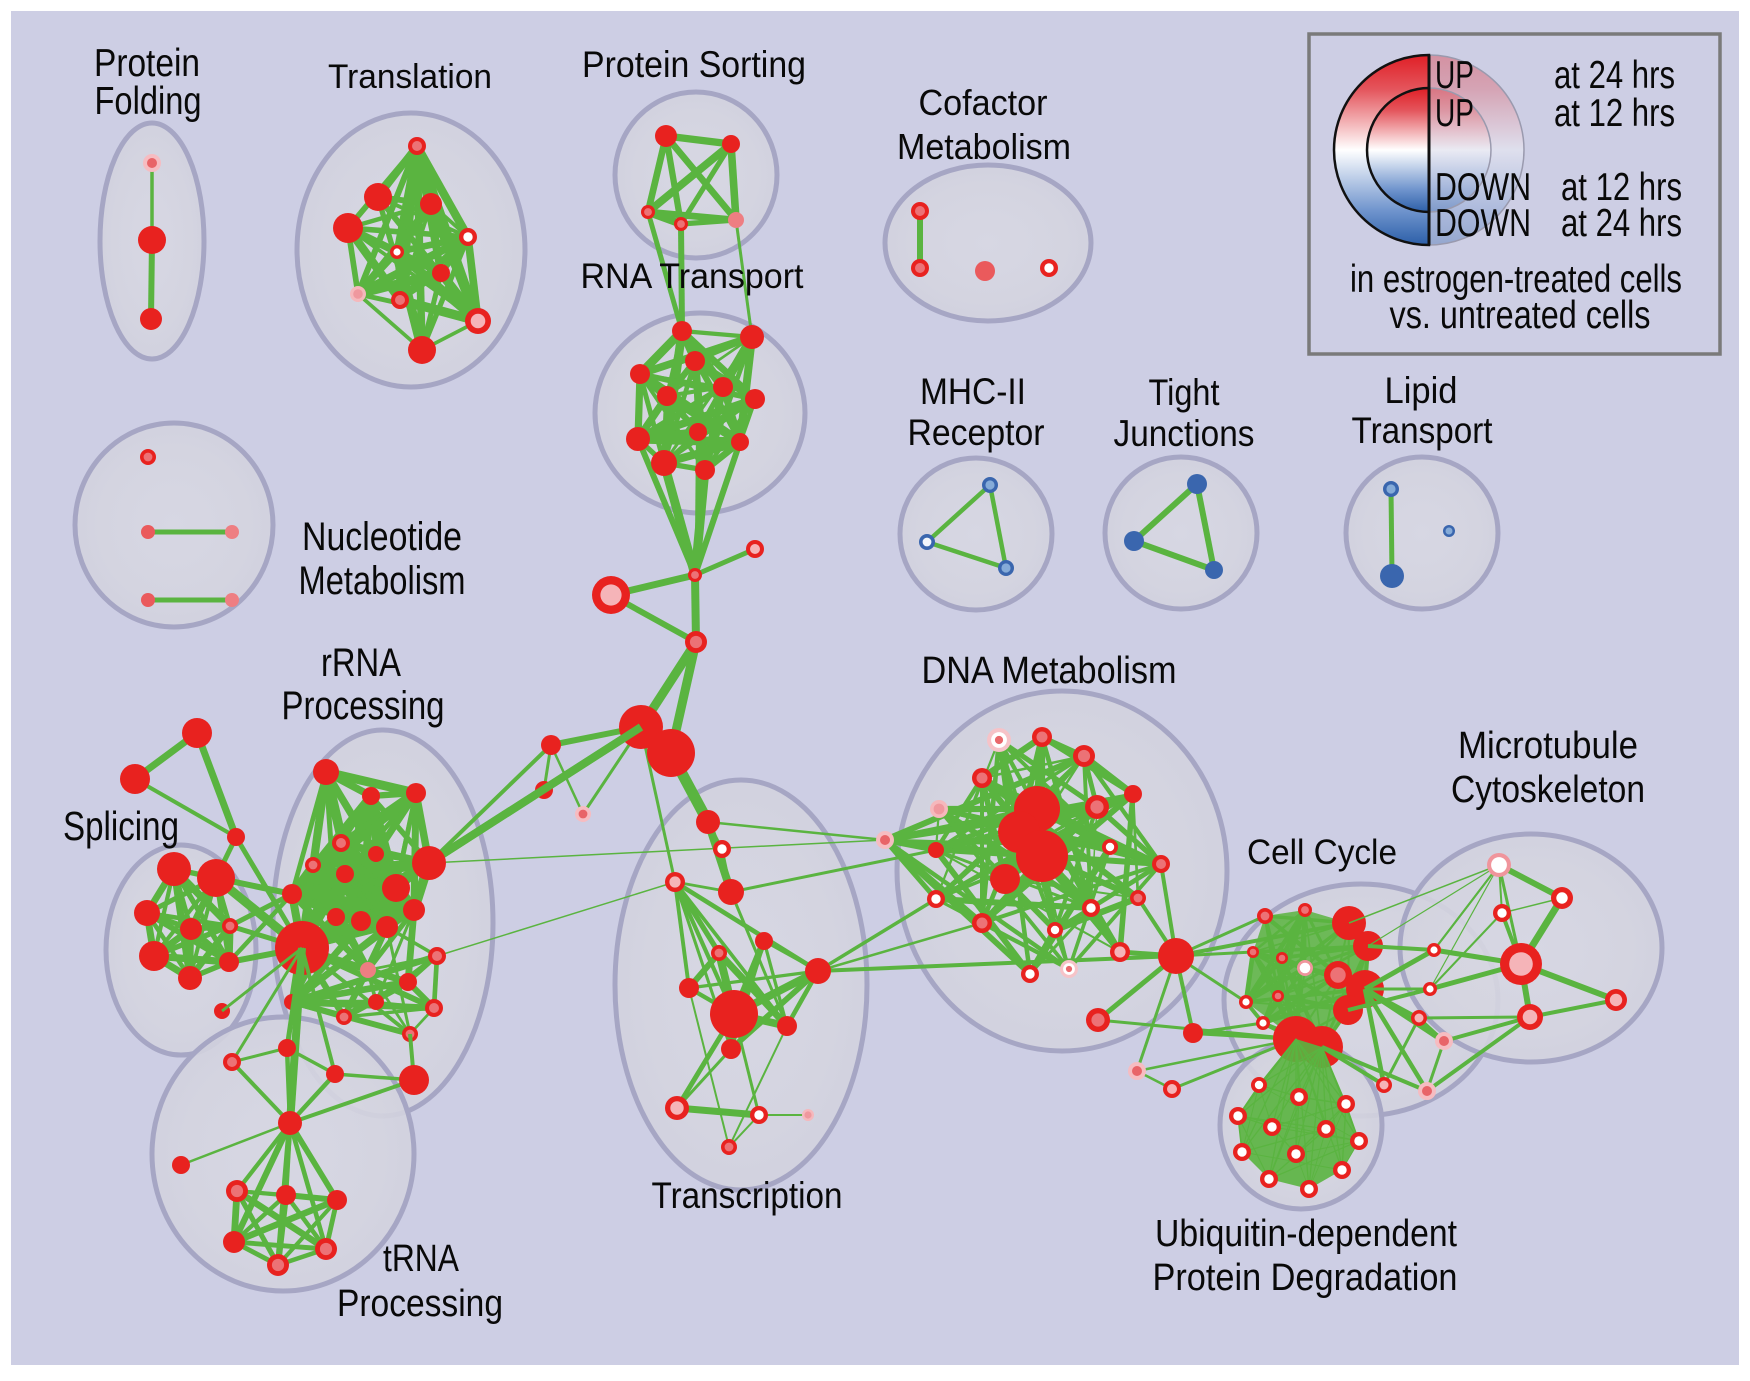 The image size is (1750, 1381). Describe the element at coordinates (148, 101) in the screenshot. I see `svg-text: Folding` at that location.